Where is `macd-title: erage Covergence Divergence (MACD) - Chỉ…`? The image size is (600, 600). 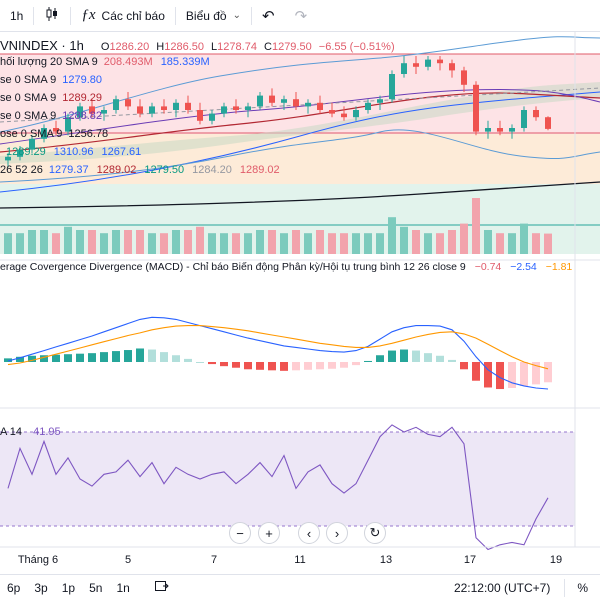 macd-title: erage Covergence Divergence (MACD) - Chỉ… is located at coordinates (233, 267).